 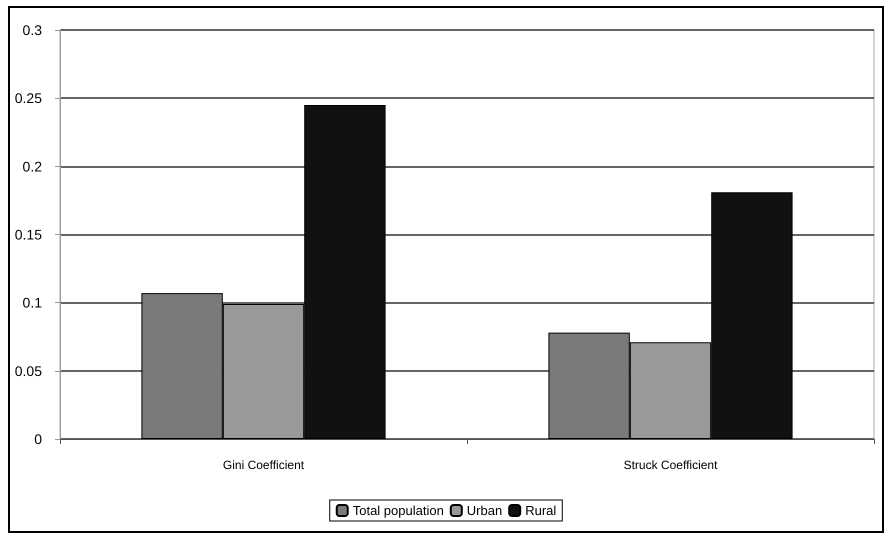 What do you see at coordinates (398, 510) in the screenshot?
I see `legend-label: Total population` at bounding box center [398, 510].